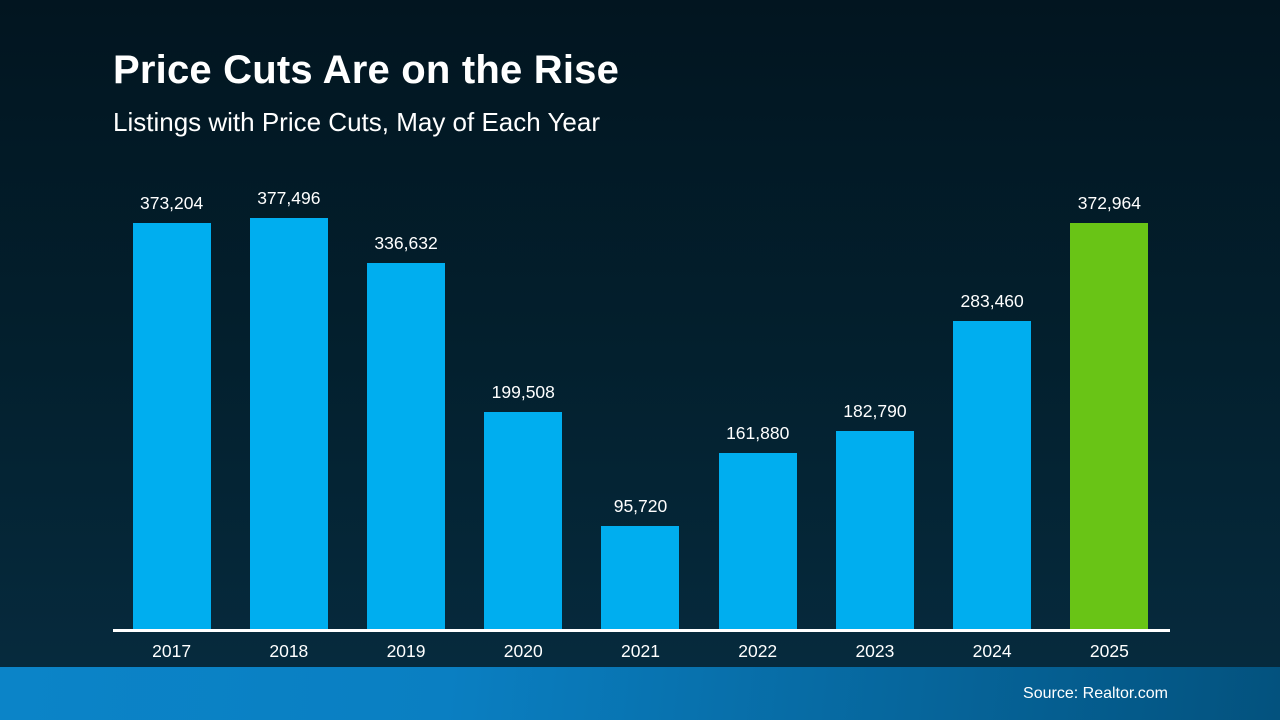 The width and height of the screenshot is (1280, 720). I want to click on bar-2025, so click(1109, 426).